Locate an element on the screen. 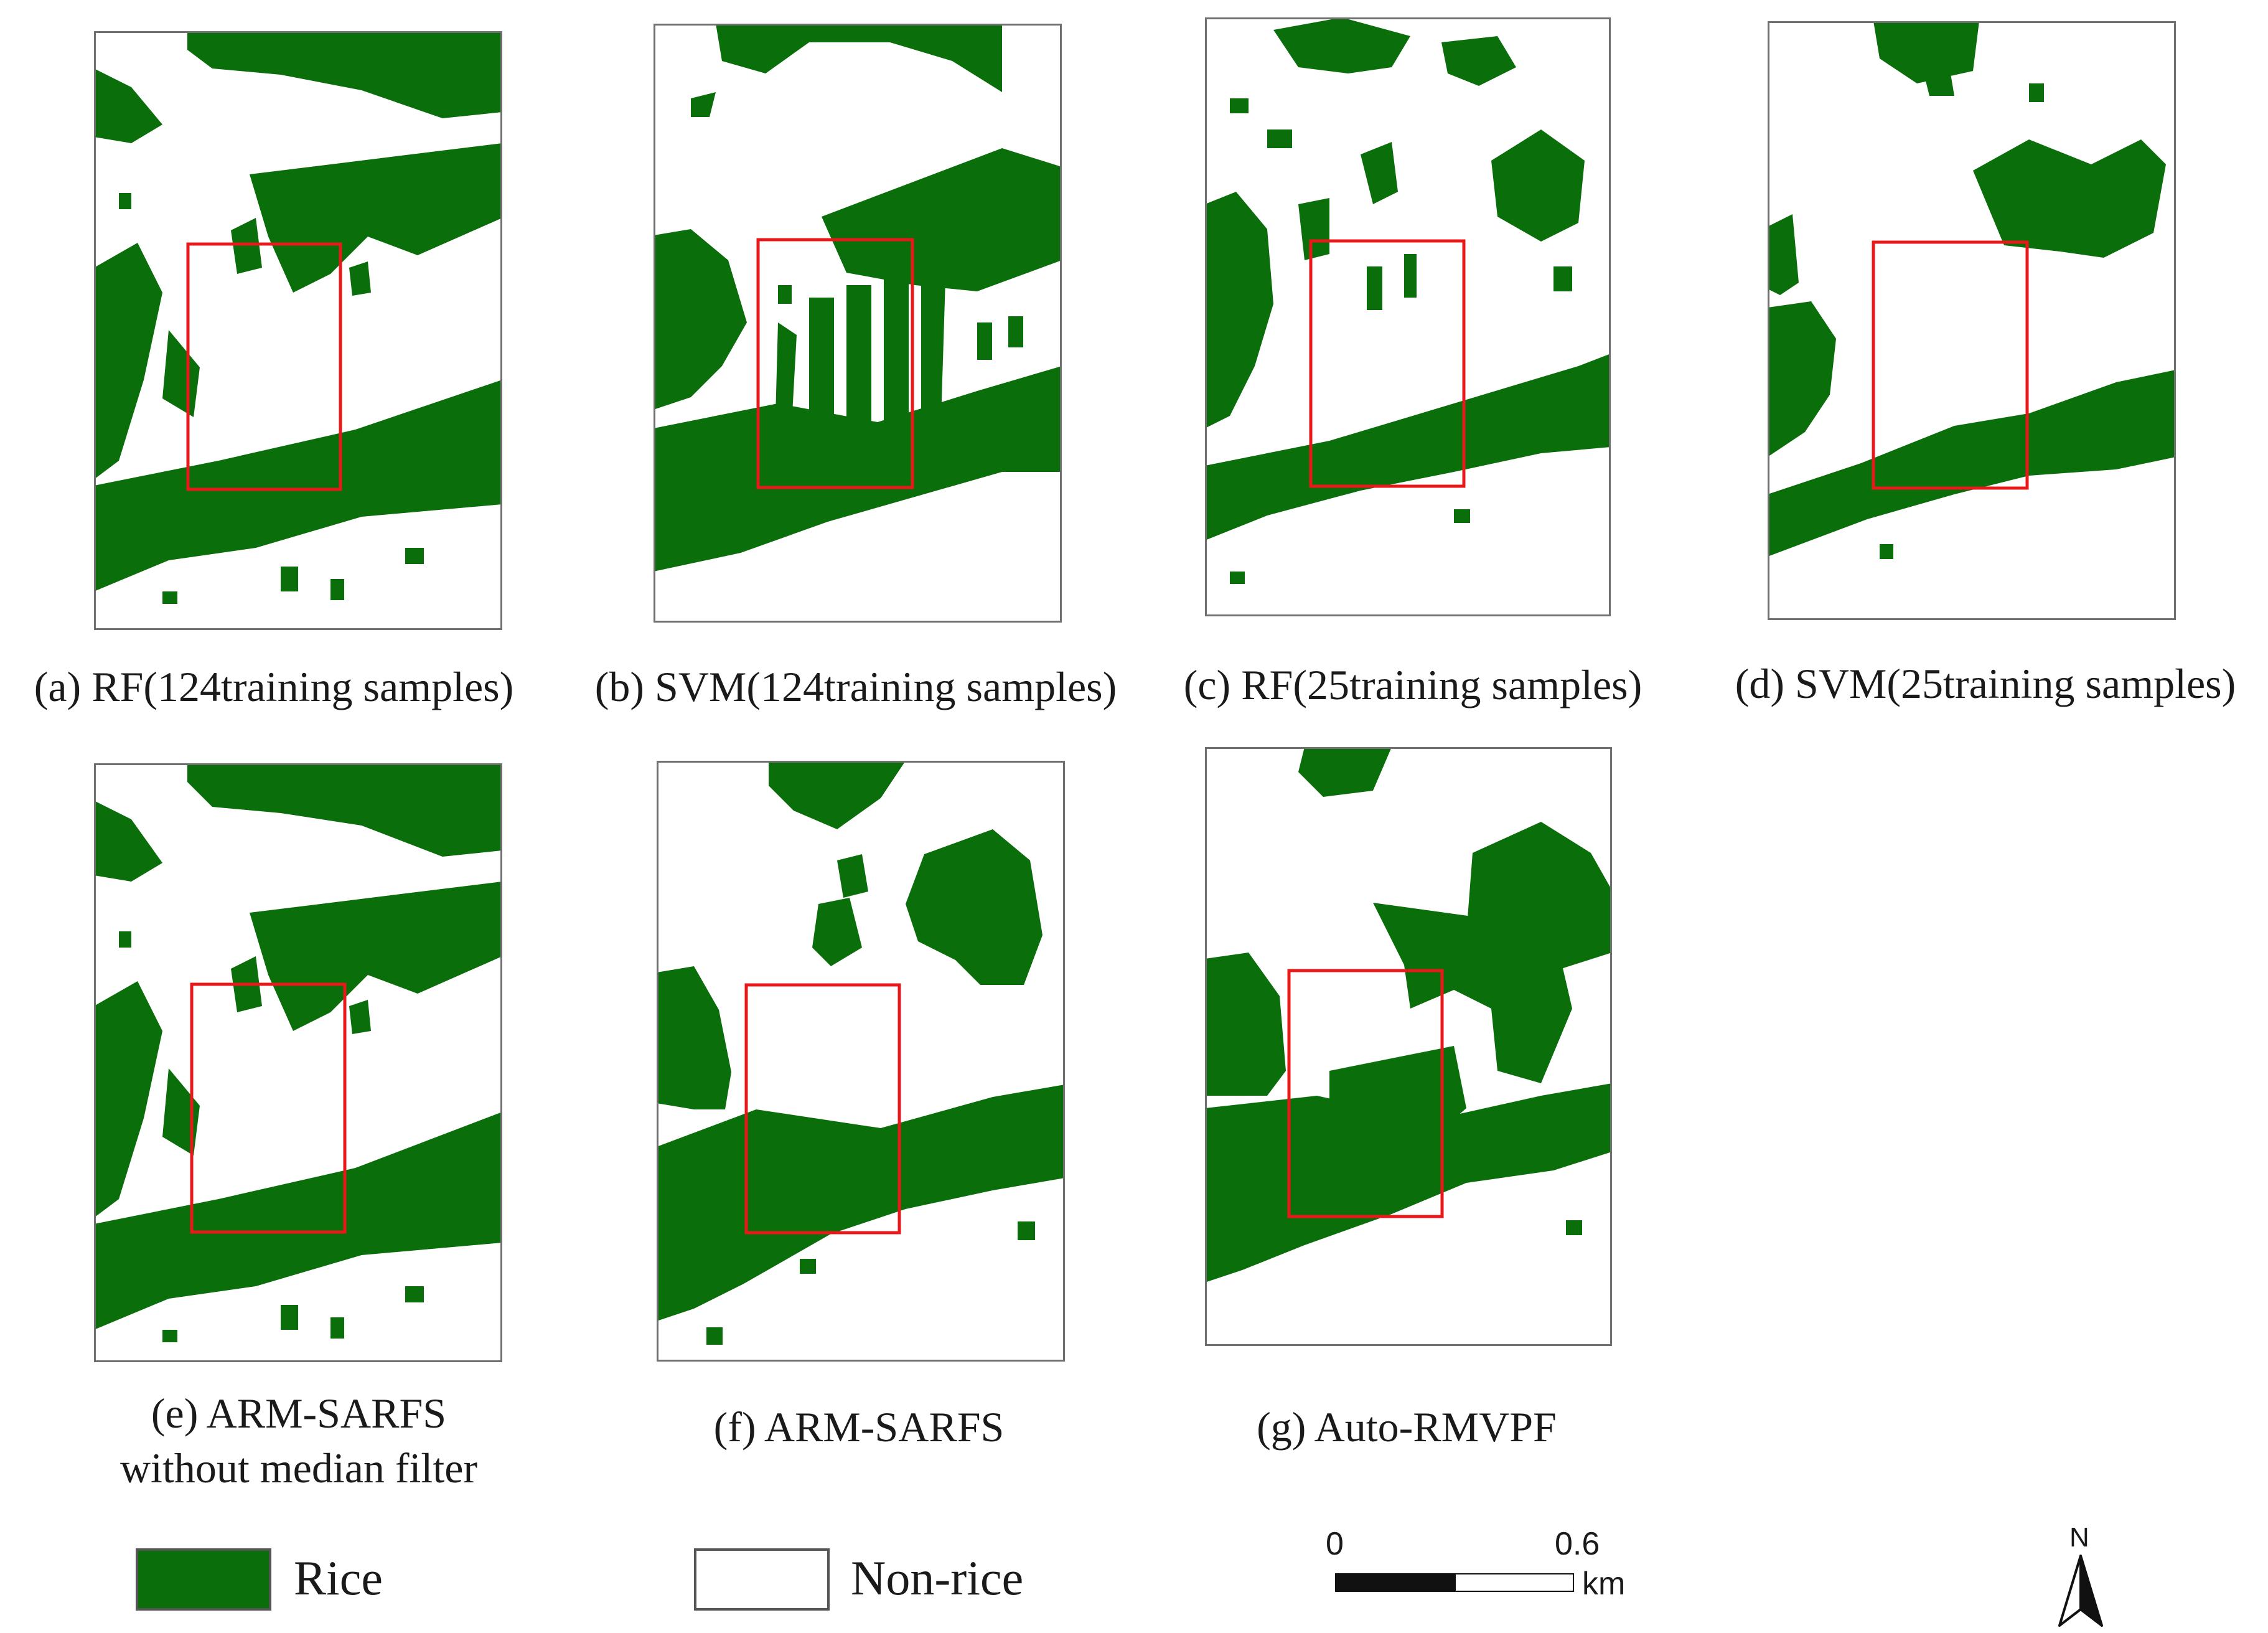  legend-rice-swatch is located at coordinates (203, 1579).